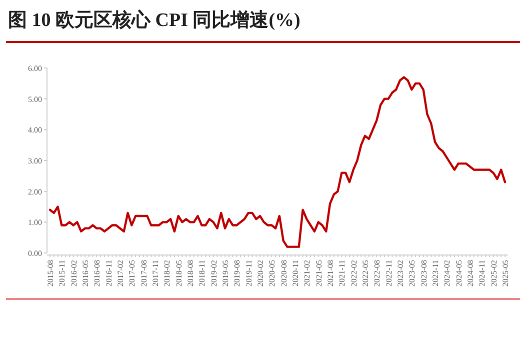 The image size is (524, 338). What do you see at coordinates (50, 273) in the screenshot?
I see `x-tick-label: 2015-08` at bounding box center [50, 273].